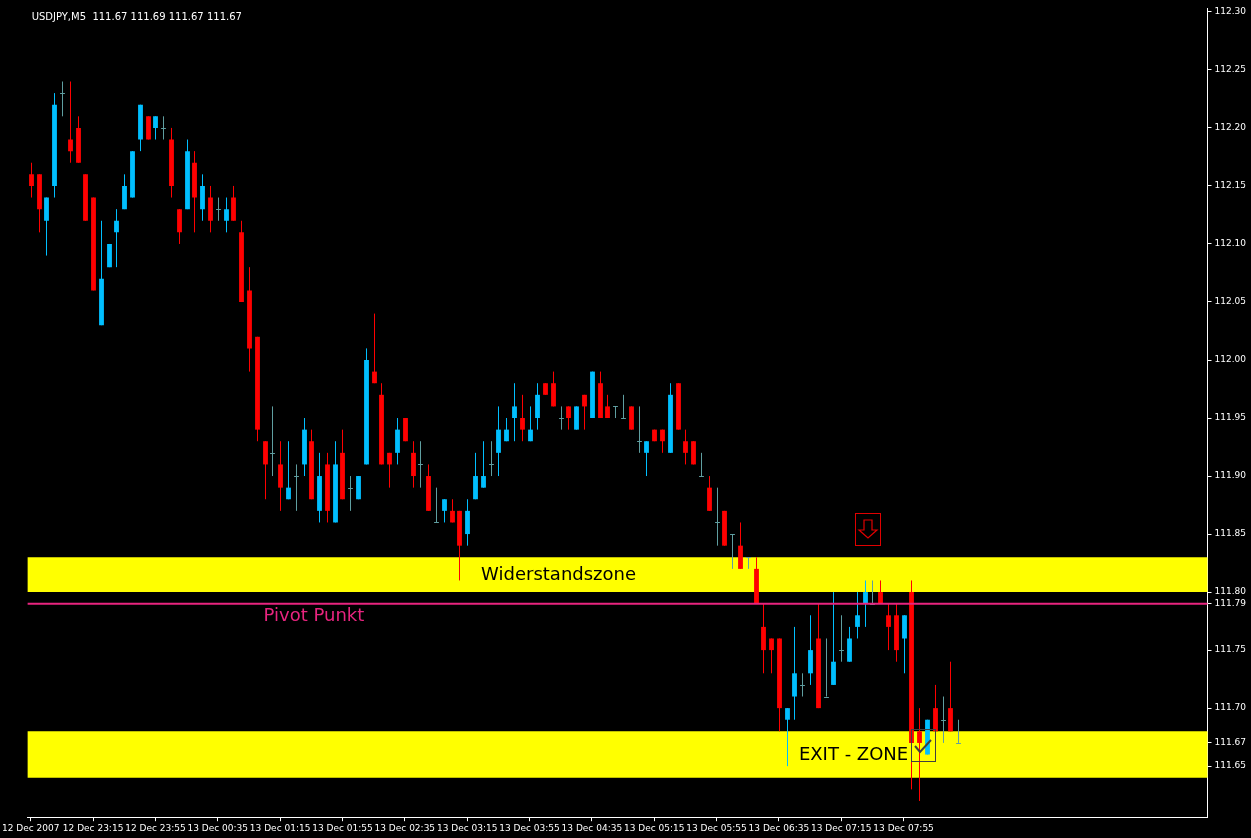  I want to click on x-tick-label: 12 Dec 23:55, so click(155, 827).